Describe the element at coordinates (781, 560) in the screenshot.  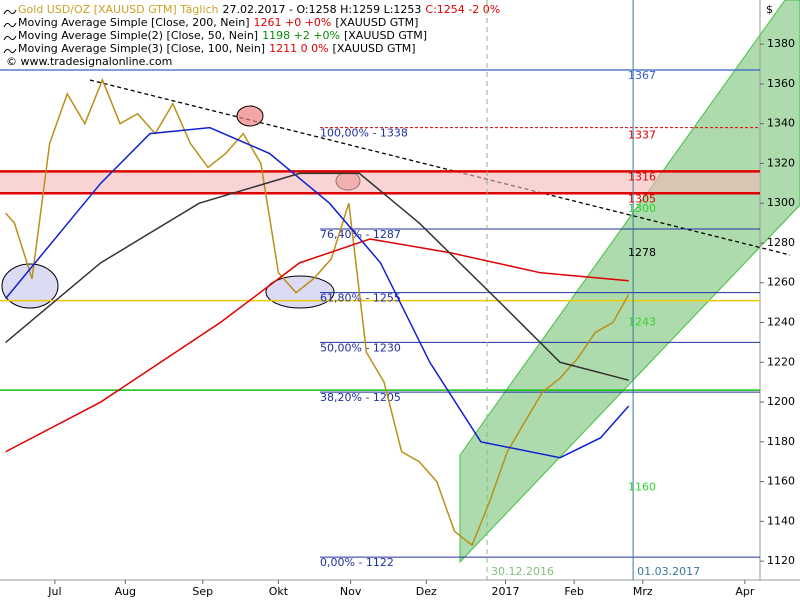
I see `y-tick-label: 1120` at that location.